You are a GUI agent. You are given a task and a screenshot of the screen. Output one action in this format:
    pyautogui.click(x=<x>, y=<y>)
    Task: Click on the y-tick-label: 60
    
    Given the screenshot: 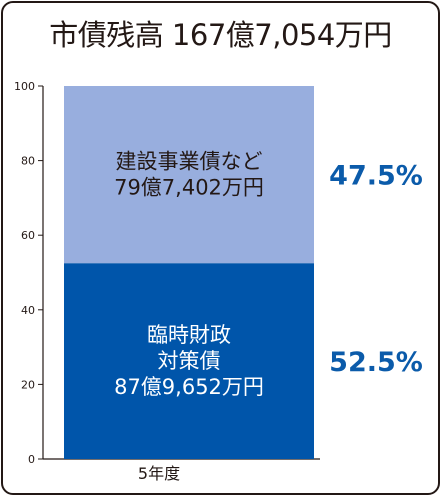 What is the action you would take?
    pyautogui.click(x=28, y=235)
    